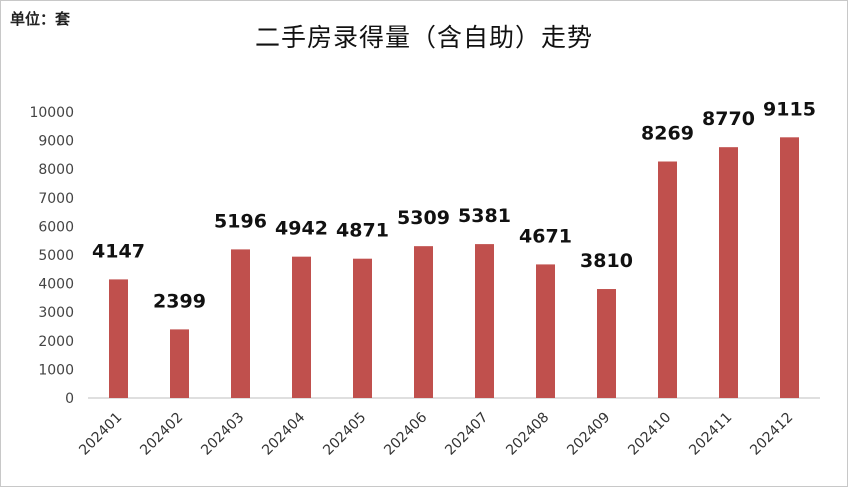  Describe the element at coordinates (222, 434) in the screenshot. I see `x-tick-label: 202403` at that location.